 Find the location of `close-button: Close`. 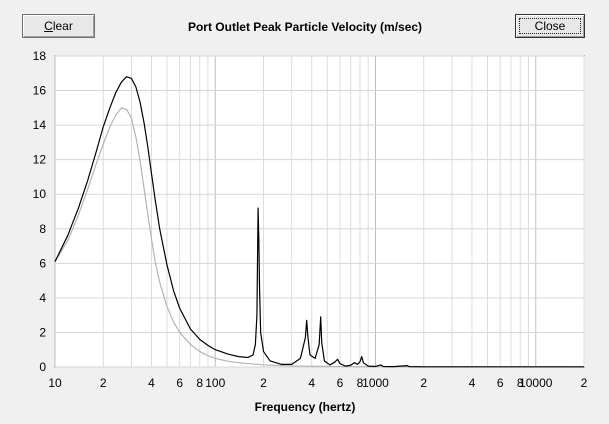

close-button: Close is located at coordinates (550, 26).